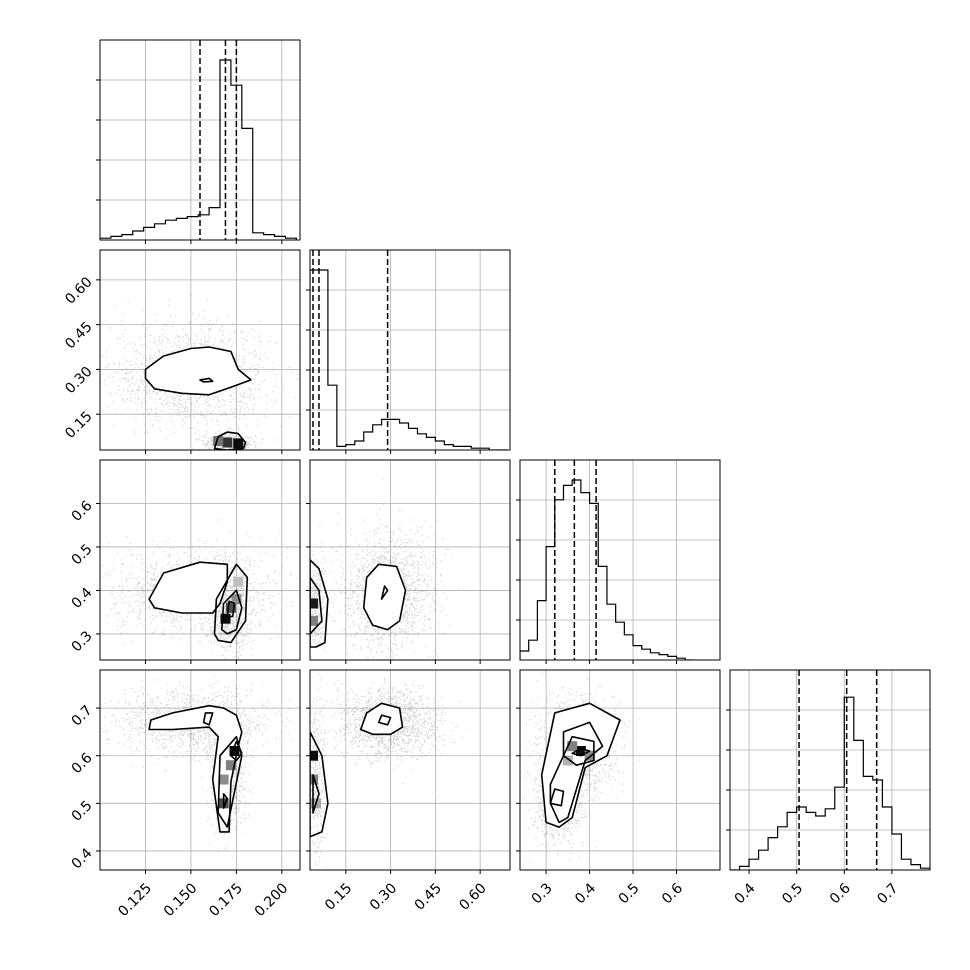 The image size is (970, 970). Describe the element at coordinates (78, 290) in the screenshot. I see `y-tick-label: 0.60` at that location.